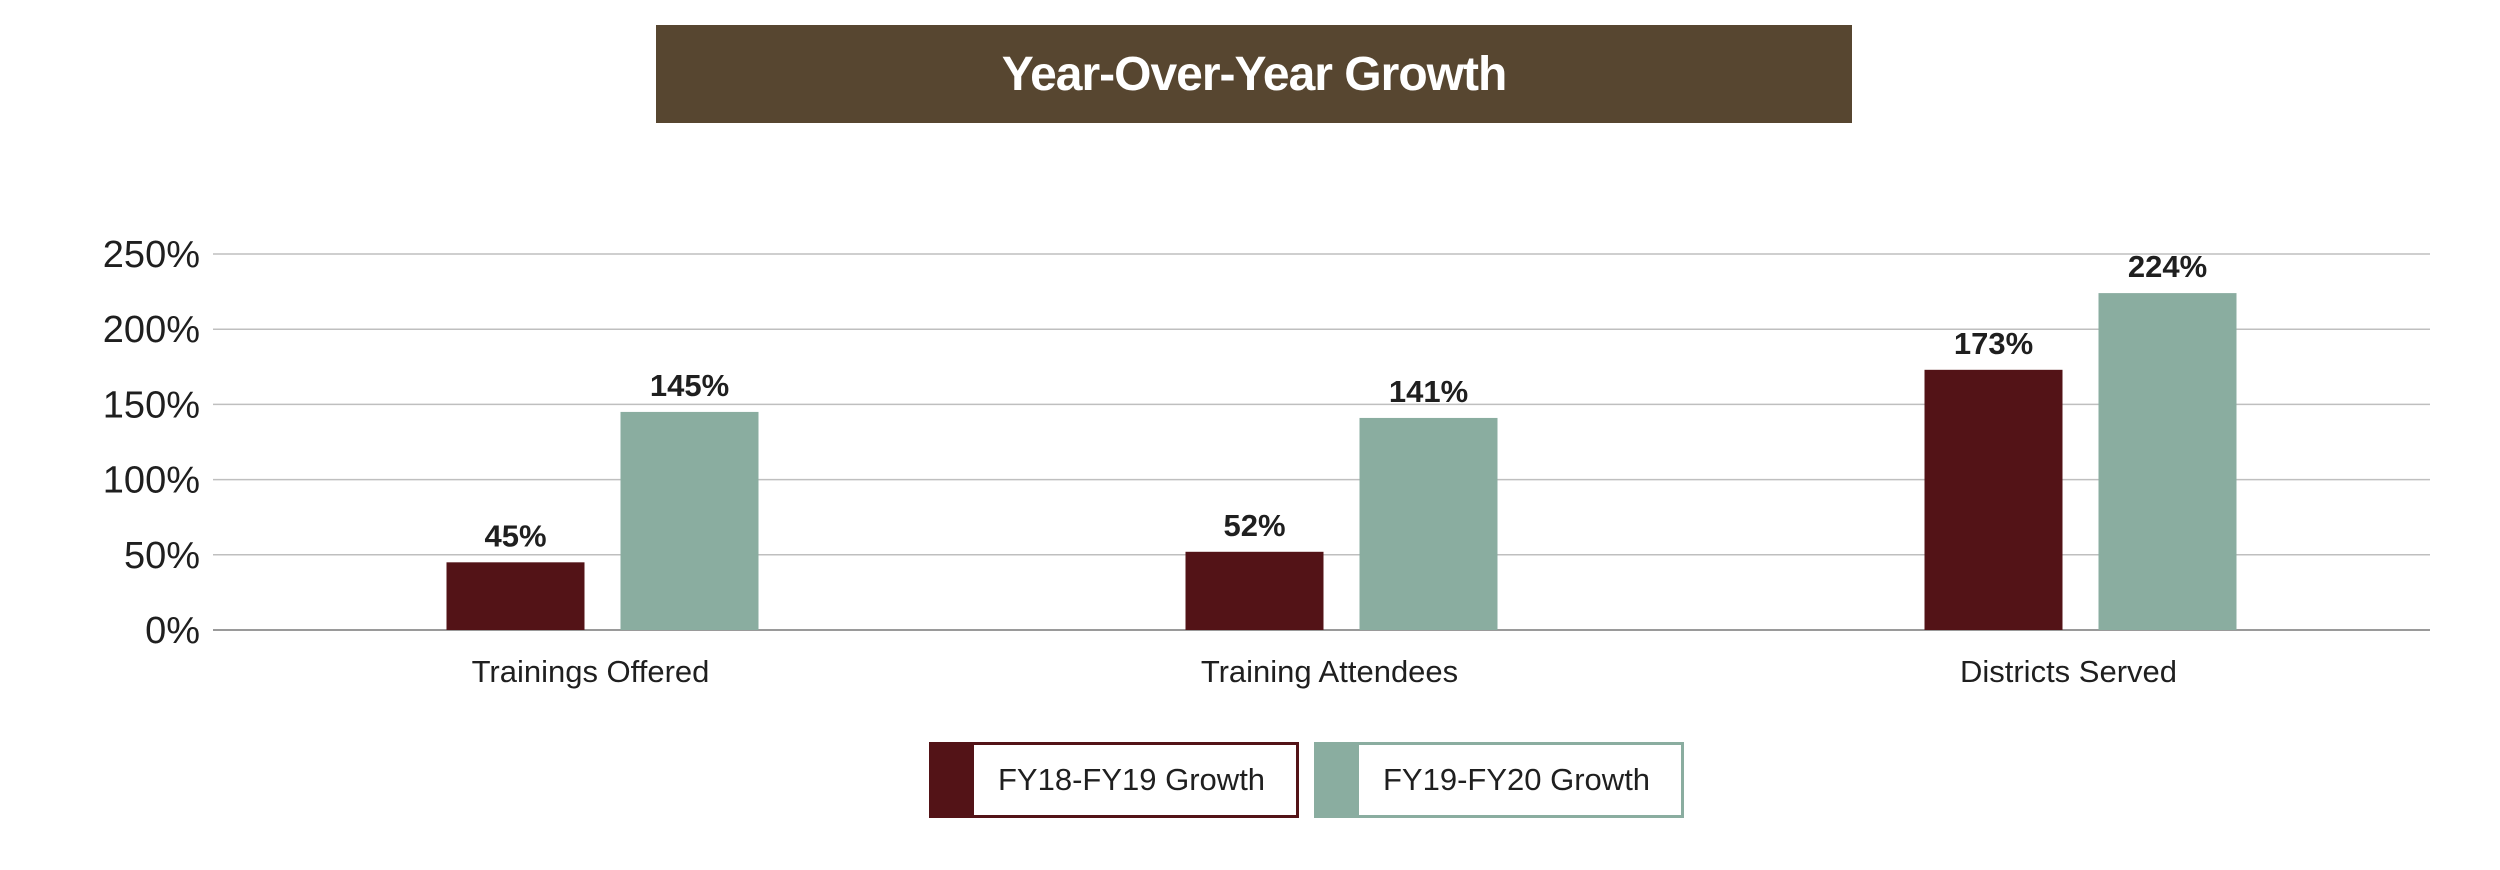  Describe the element at coordinates (1132, 779) in the screenshot. I see `legend-label-fy18-fy19: FY18-FY19 Growth` at that location.